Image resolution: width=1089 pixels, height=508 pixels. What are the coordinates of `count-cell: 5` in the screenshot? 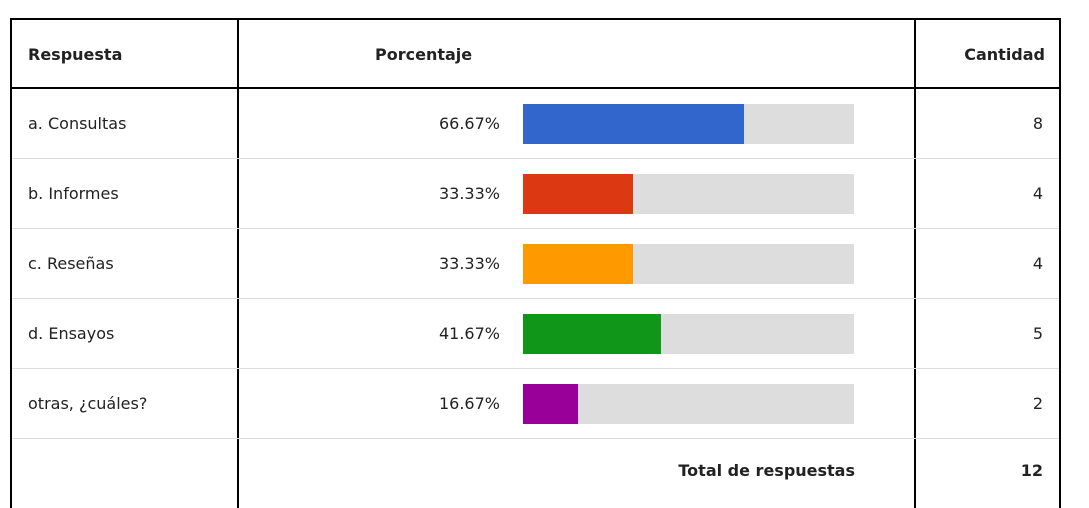 It's located at (1037, 333).